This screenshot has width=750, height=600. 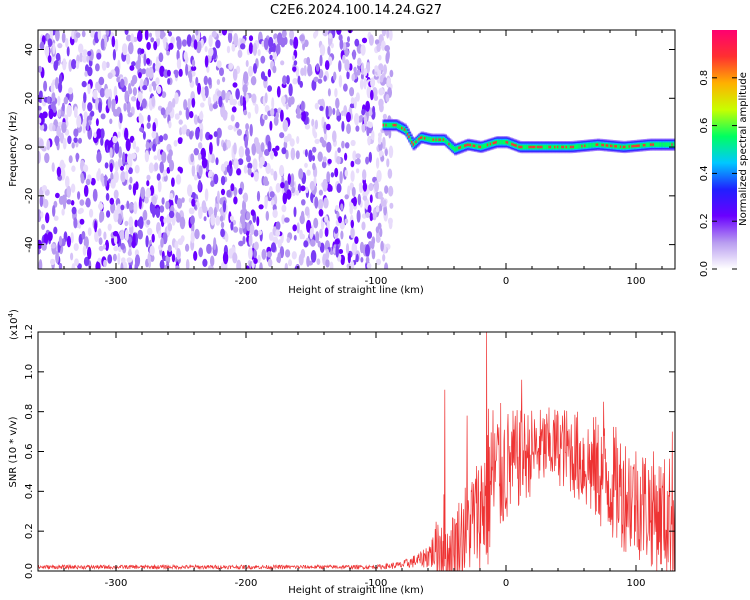 What do you see at coordinates (506, 583) in the screenshot?
I see `x-tick-label: 0` at bounding box center [506, 583].